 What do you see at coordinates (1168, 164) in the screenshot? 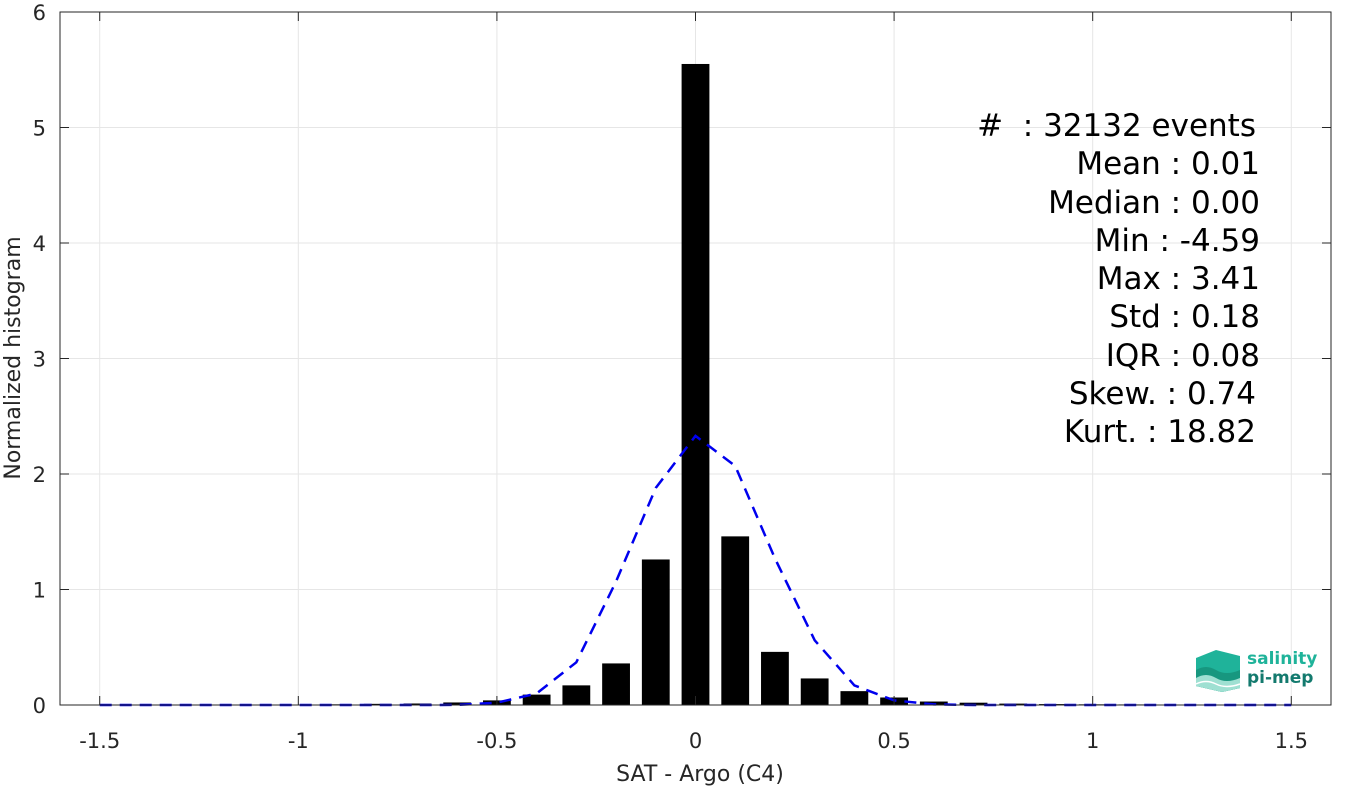
I see `stat-mean: Mean : 0.01` at bounding box center [1168, 164].